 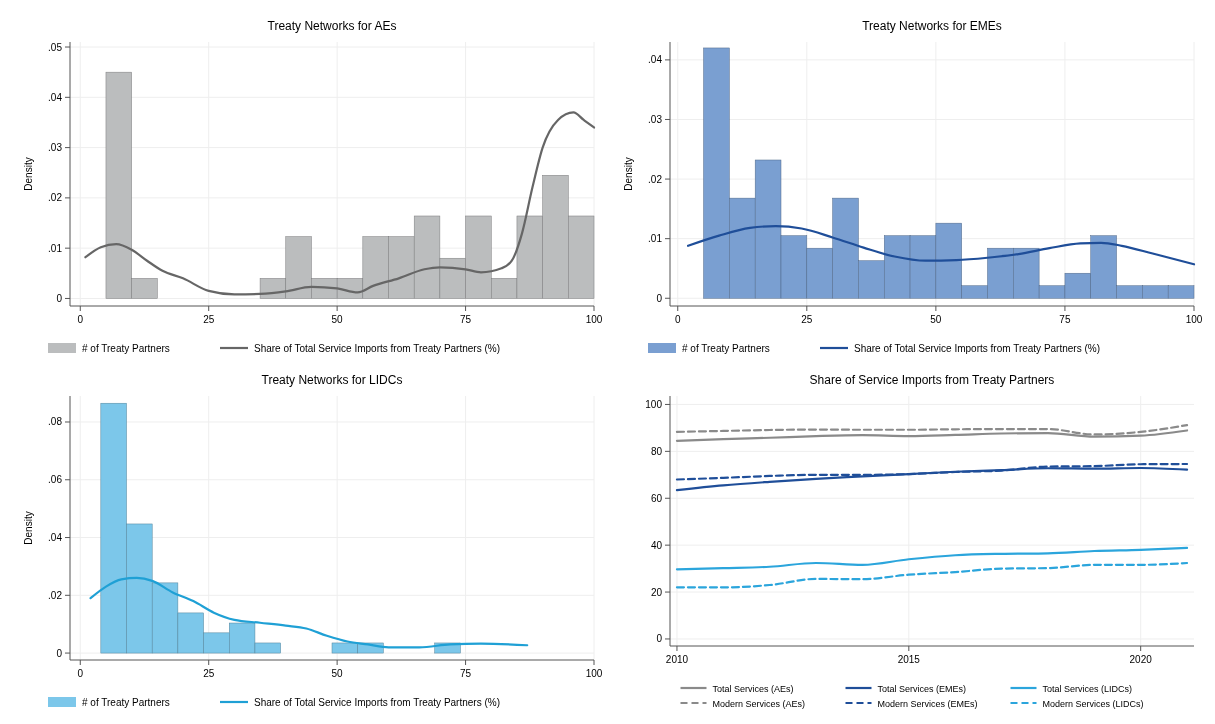 What do you see at coordinates (332, 26) in the screenshot?
I see `chart-title: Treaty Networks for AEs` at bounding box center [332, 26].